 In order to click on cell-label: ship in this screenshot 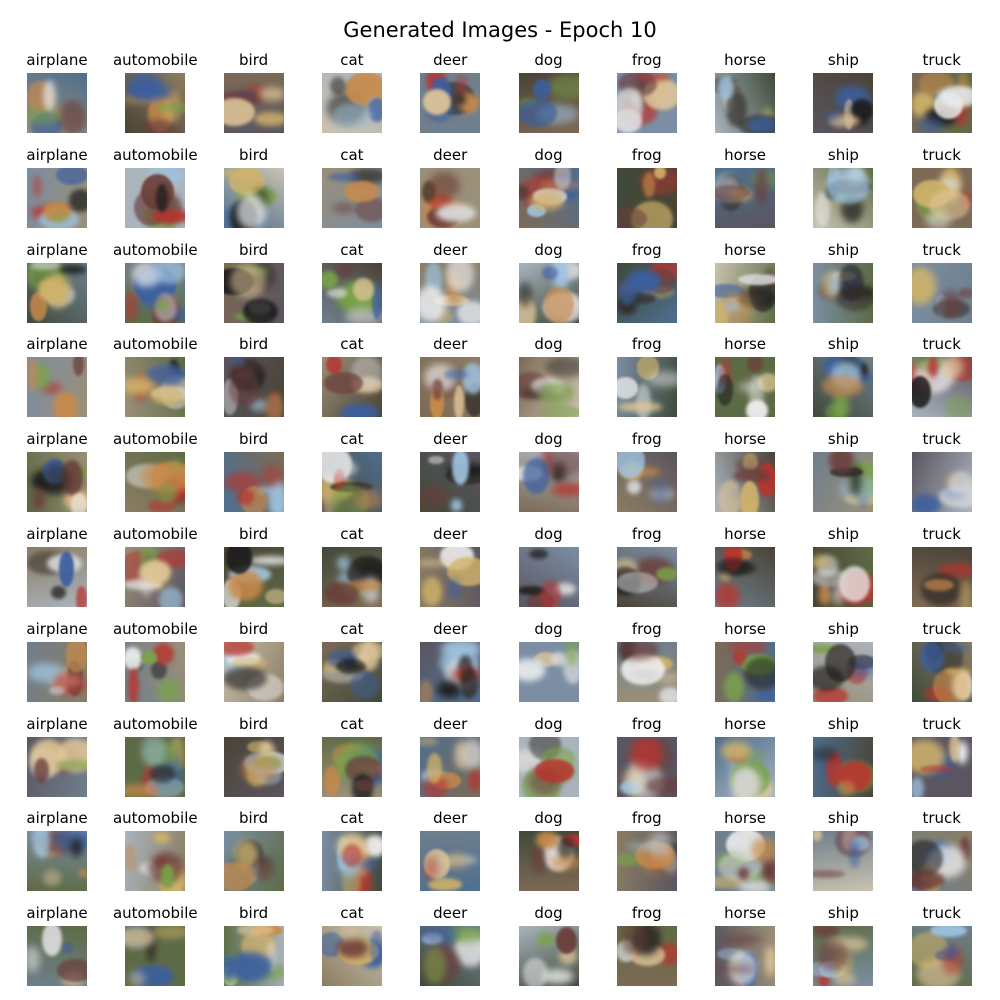, I will do `click(843, 439)`.